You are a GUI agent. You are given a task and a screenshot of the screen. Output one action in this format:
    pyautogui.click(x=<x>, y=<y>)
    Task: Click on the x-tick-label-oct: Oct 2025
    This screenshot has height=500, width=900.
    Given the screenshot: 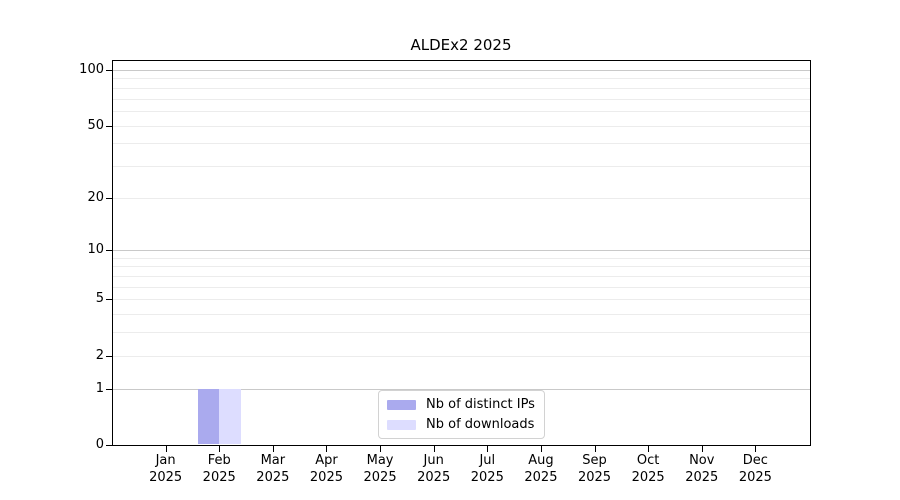 What is the action you would take?
    pyautogui.click(x=648, y=469)
    